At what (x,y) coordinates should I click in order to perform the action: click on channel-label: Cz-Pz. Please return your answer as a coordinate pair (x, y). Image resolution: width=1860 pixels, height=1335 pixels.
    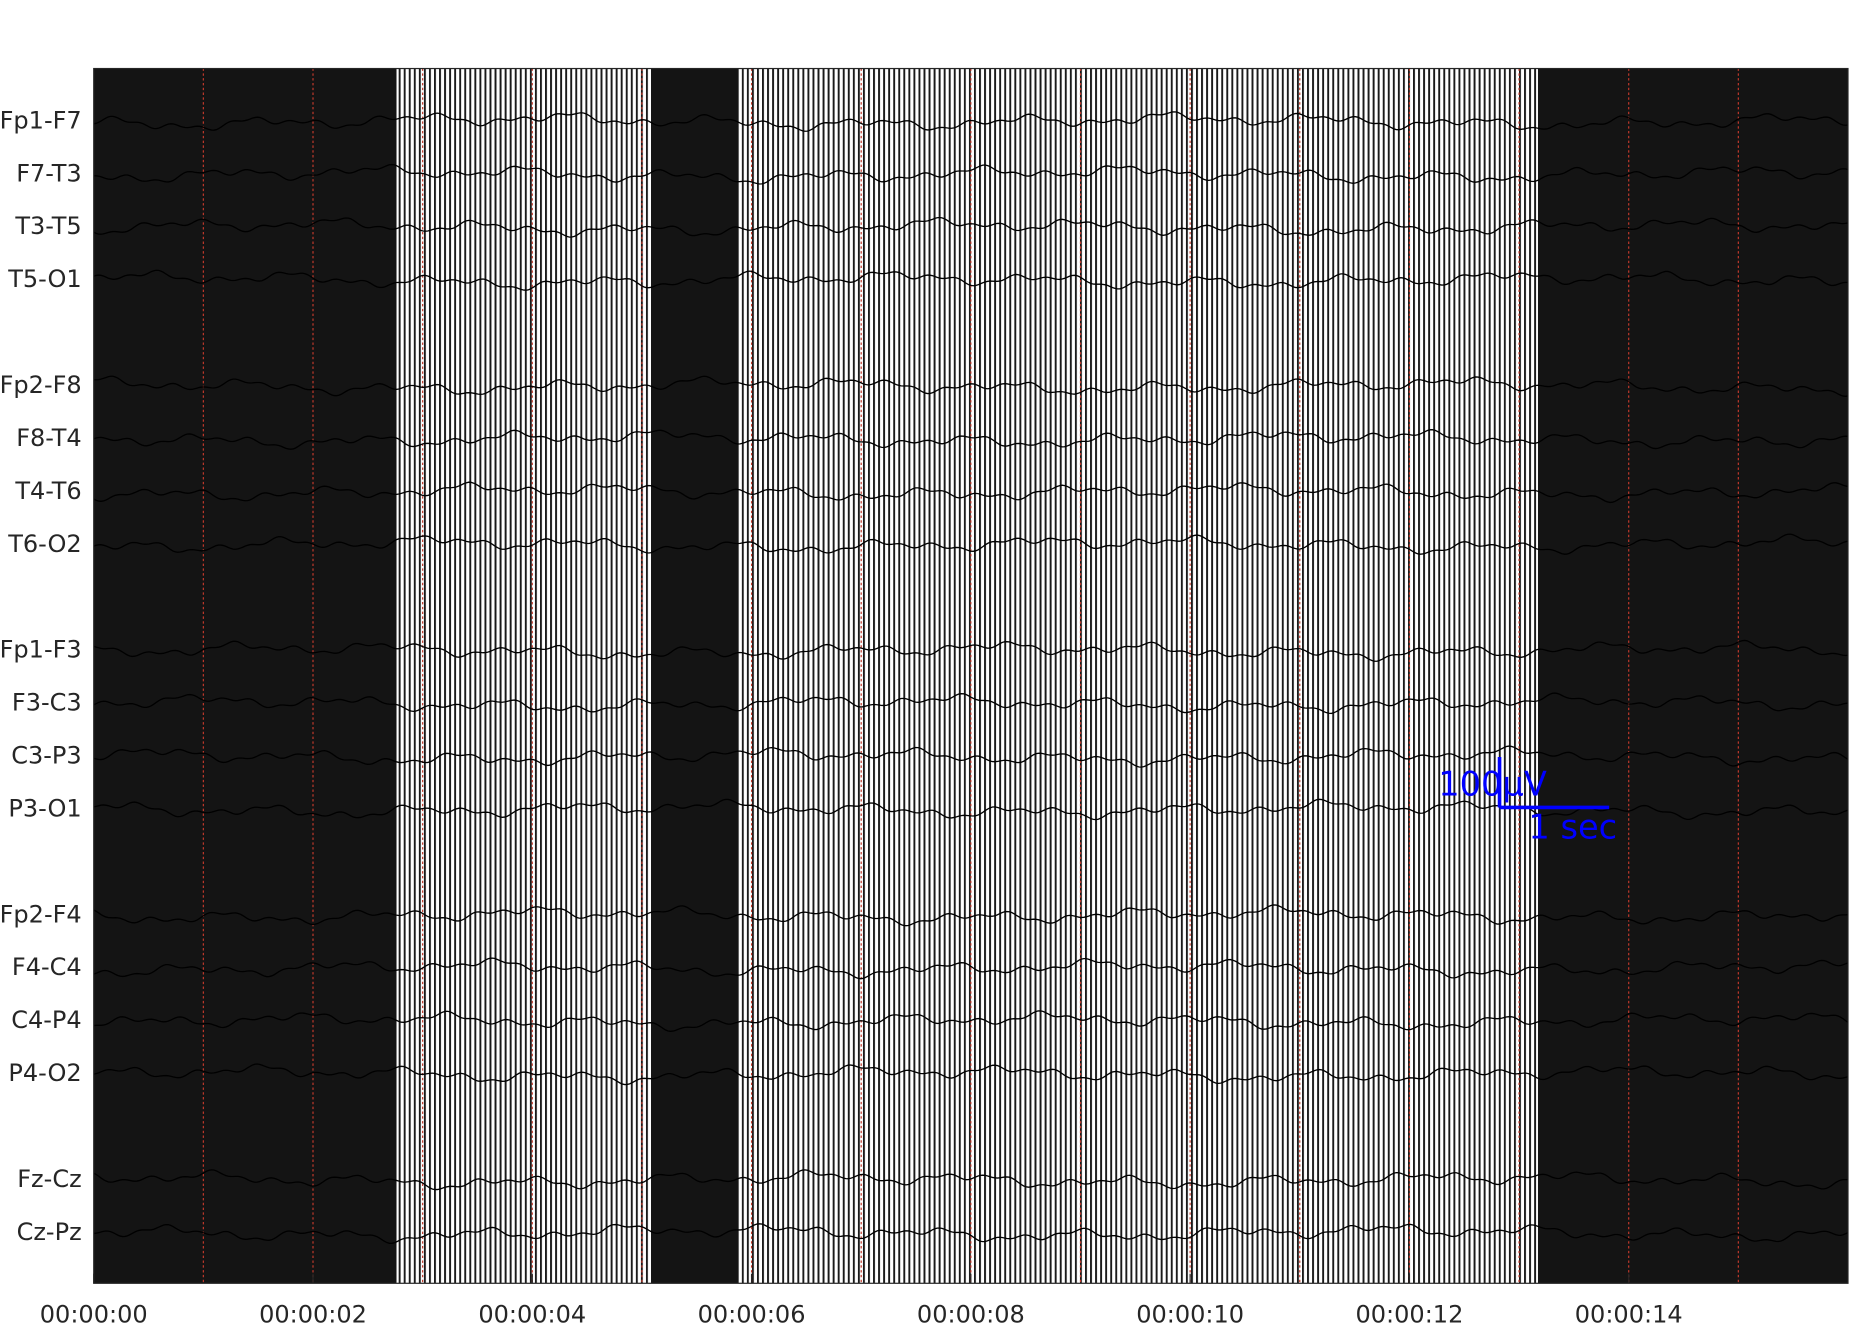
    Looking at the image, I should click on (49, 1232).